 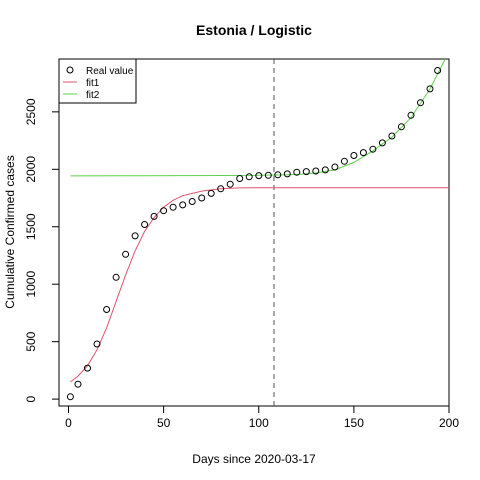 I want to click on legend-label-fit1: fit1, so click(x=93, y=83).